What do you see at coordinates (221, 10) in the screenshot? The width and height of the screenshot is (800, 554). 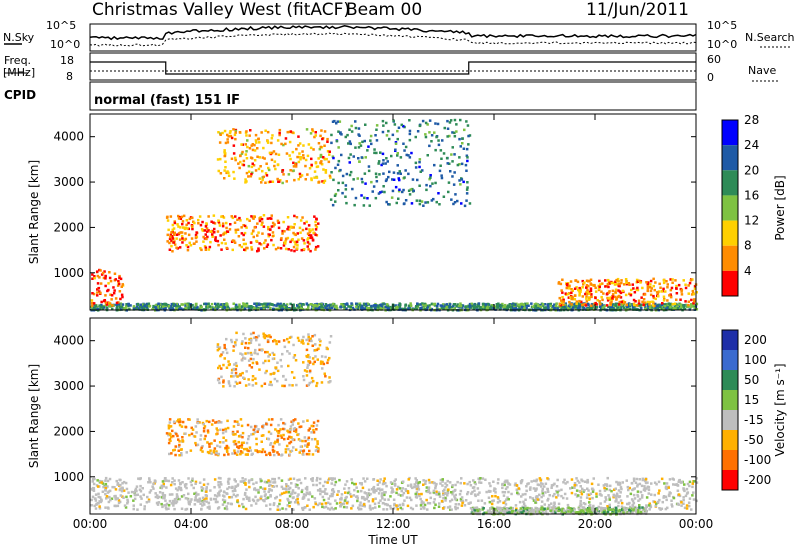 I see `station-title: Christmas Valley West (fitACF)` at bounding box center [221, 10].